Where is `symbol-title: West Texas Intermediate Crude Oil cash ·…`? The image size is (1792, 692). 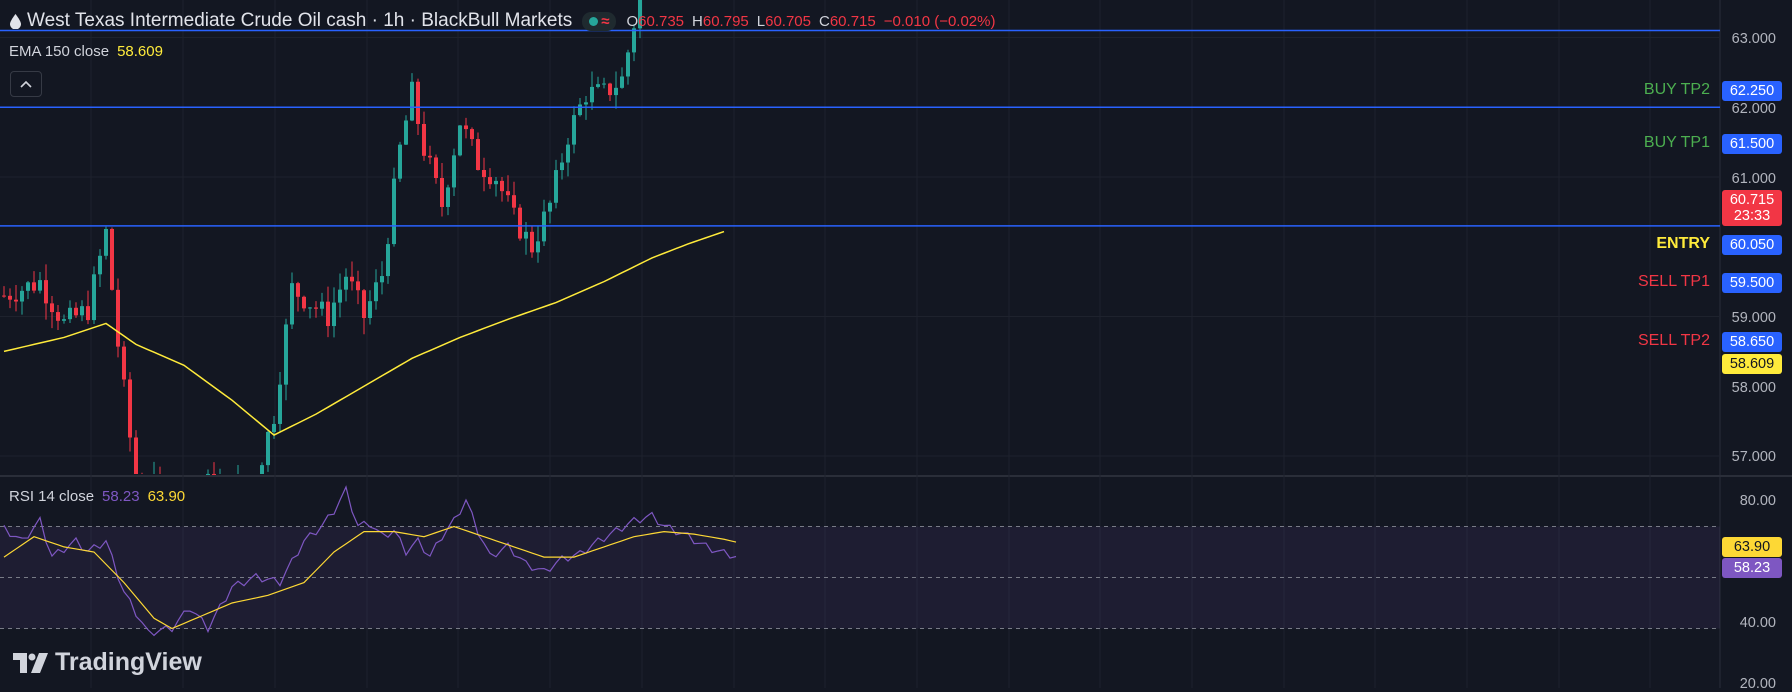
symbol-title: West Texas Intermediate Crude Oil cash ·… is located at coordinates (300, 20).